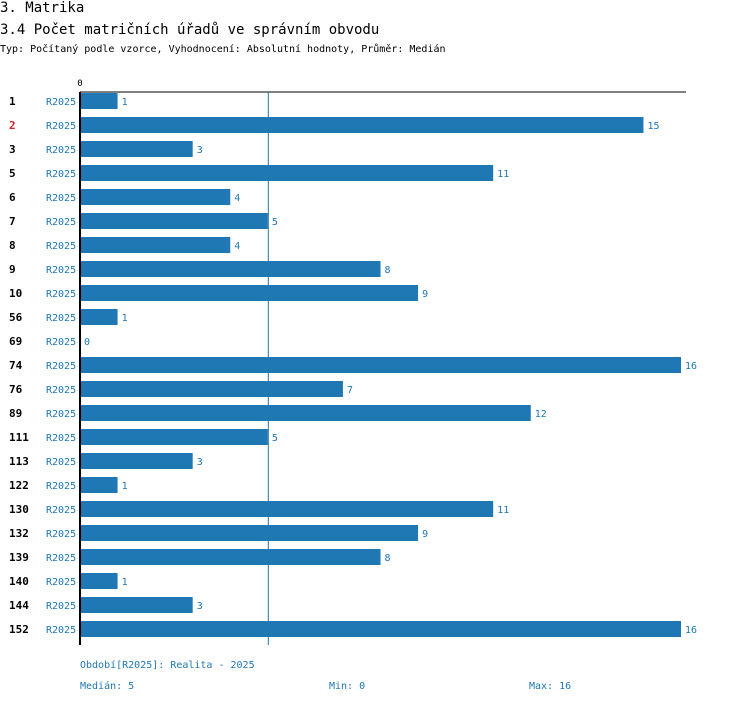 The height and width of the screenshot is (704, 750). What do you see at coordinates (653, 126) in the screenshot?
I see `value-label: 15` at bounding box center [653, 126].